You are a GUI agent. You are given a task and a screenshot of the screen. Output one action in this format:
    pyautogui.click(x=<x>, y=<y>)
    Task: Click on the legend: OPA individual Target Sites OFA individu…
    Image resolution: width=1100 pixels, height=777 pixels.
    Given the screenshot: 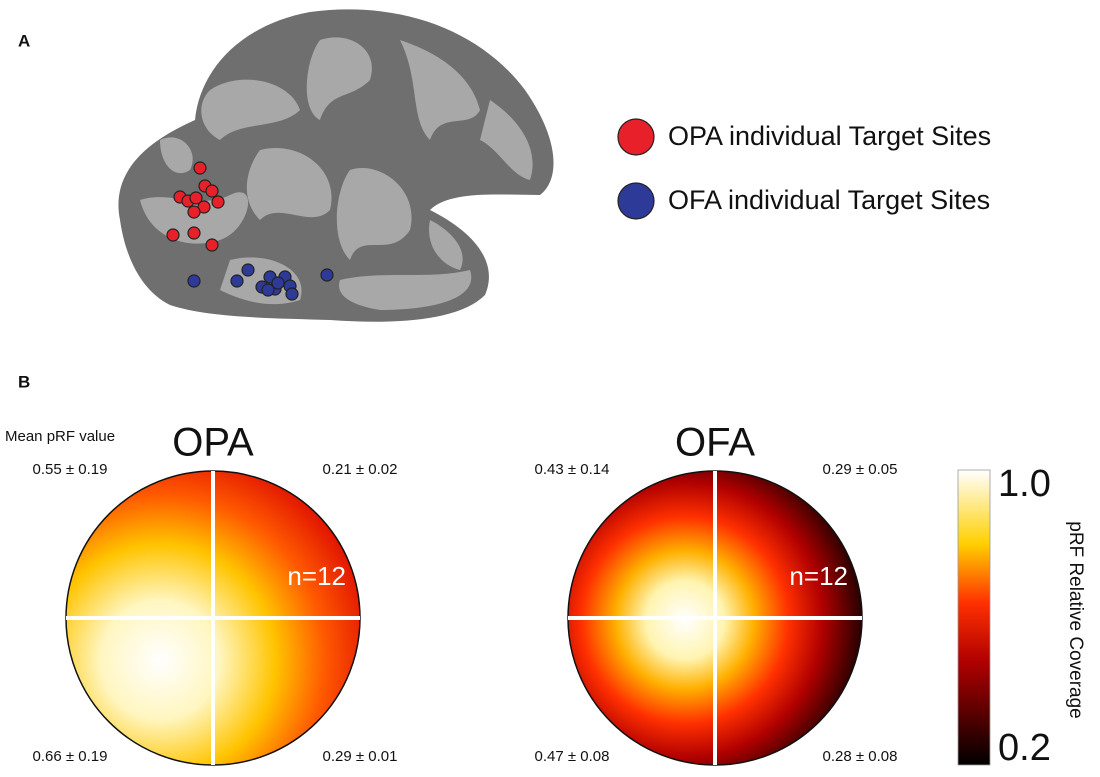 What is the action you would take?
    pyautogui.click(x=804, y=169)
    